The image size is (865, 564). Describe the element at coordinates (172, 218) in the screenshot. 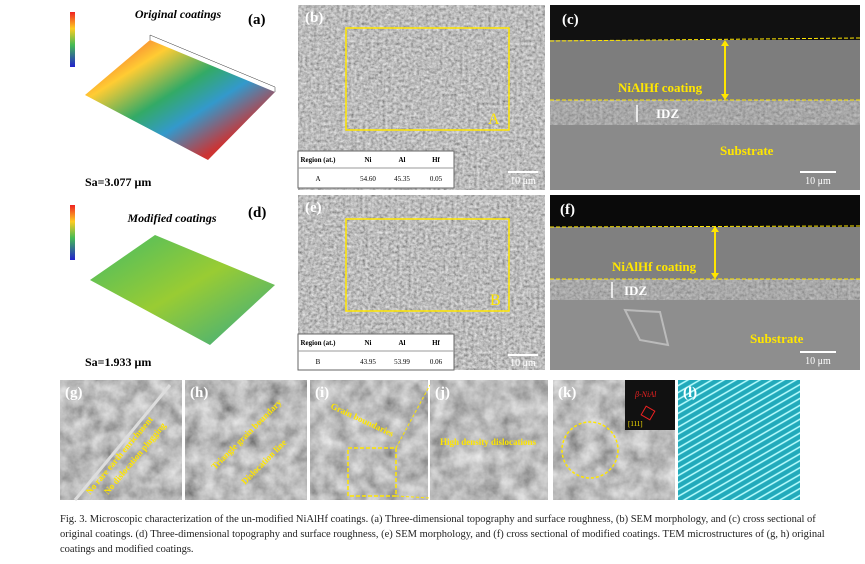

I see `panel-title: Modified coatings` at that location.